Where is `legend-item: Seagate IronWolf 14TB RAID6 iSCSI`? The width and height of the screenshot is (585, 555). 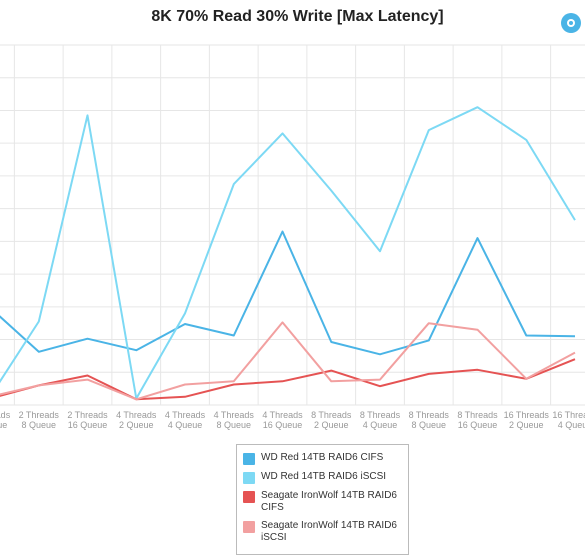 legend-item: Seagate IronWolf 14TB RAID6 iSCSI is located at coordinates (322, 532).